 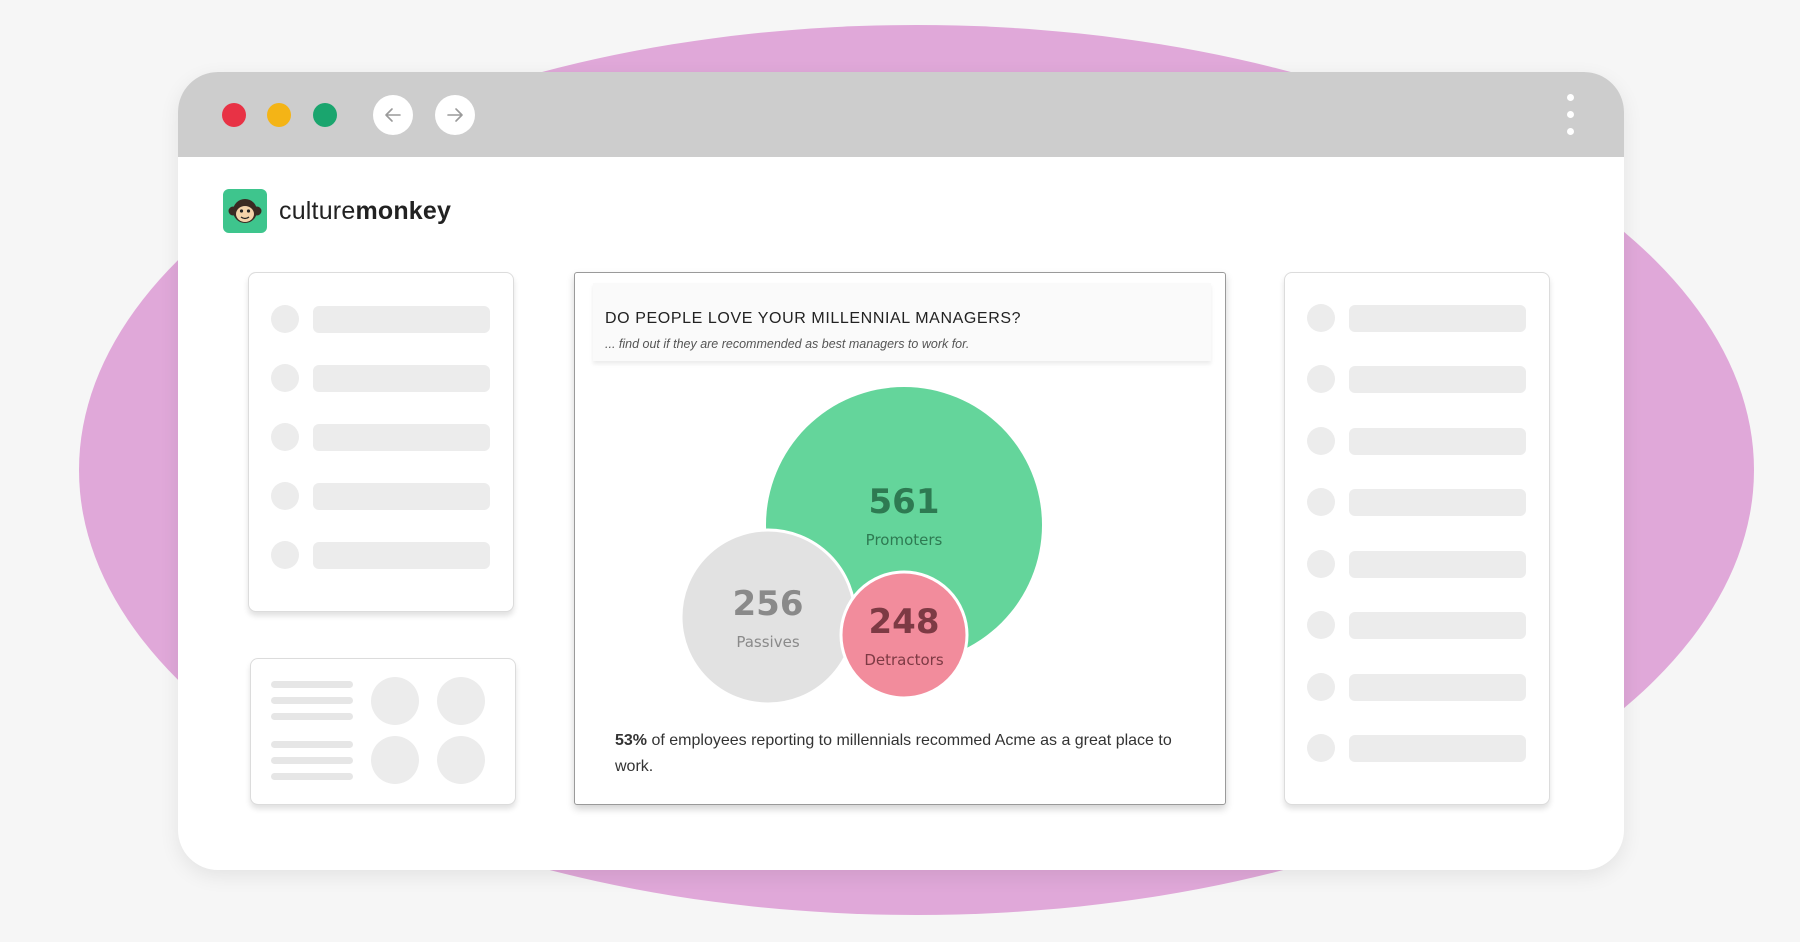 I want to click on close-button, so click(x=234, y=115).